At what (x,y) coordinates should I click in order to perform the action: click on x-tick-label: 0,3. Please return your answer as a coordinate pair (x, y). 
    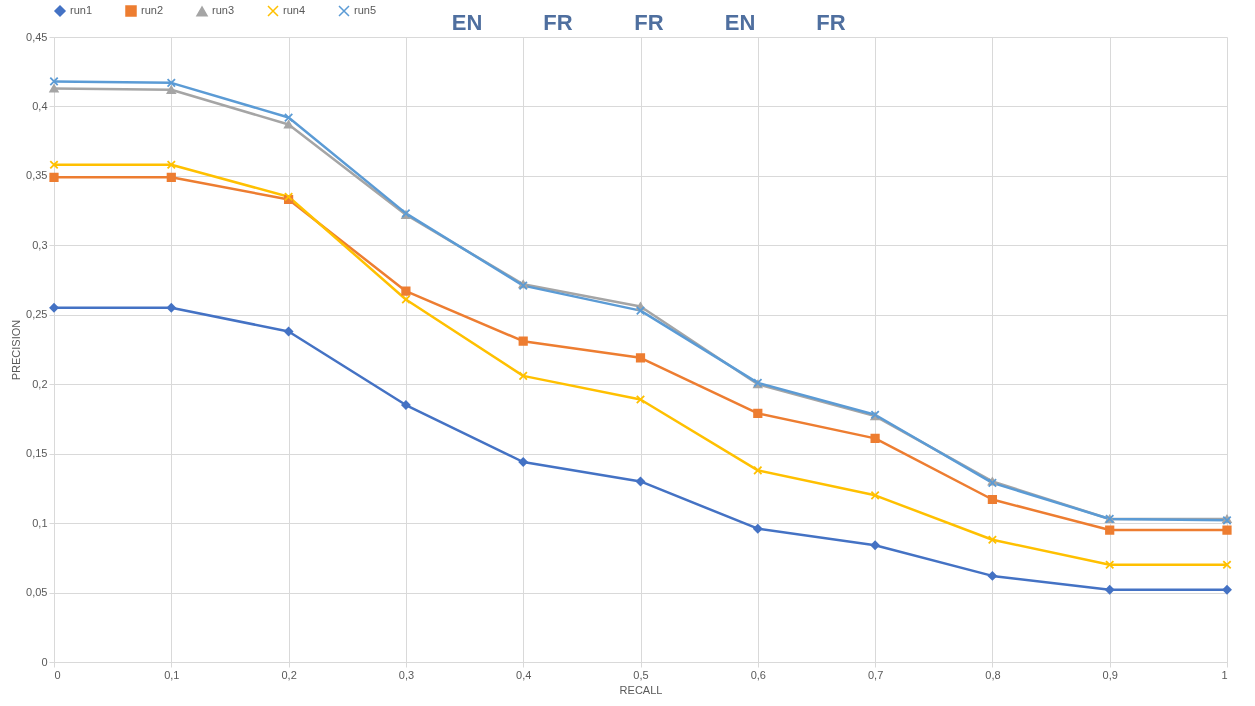
    Looking at the image, I should click on (406, 674).